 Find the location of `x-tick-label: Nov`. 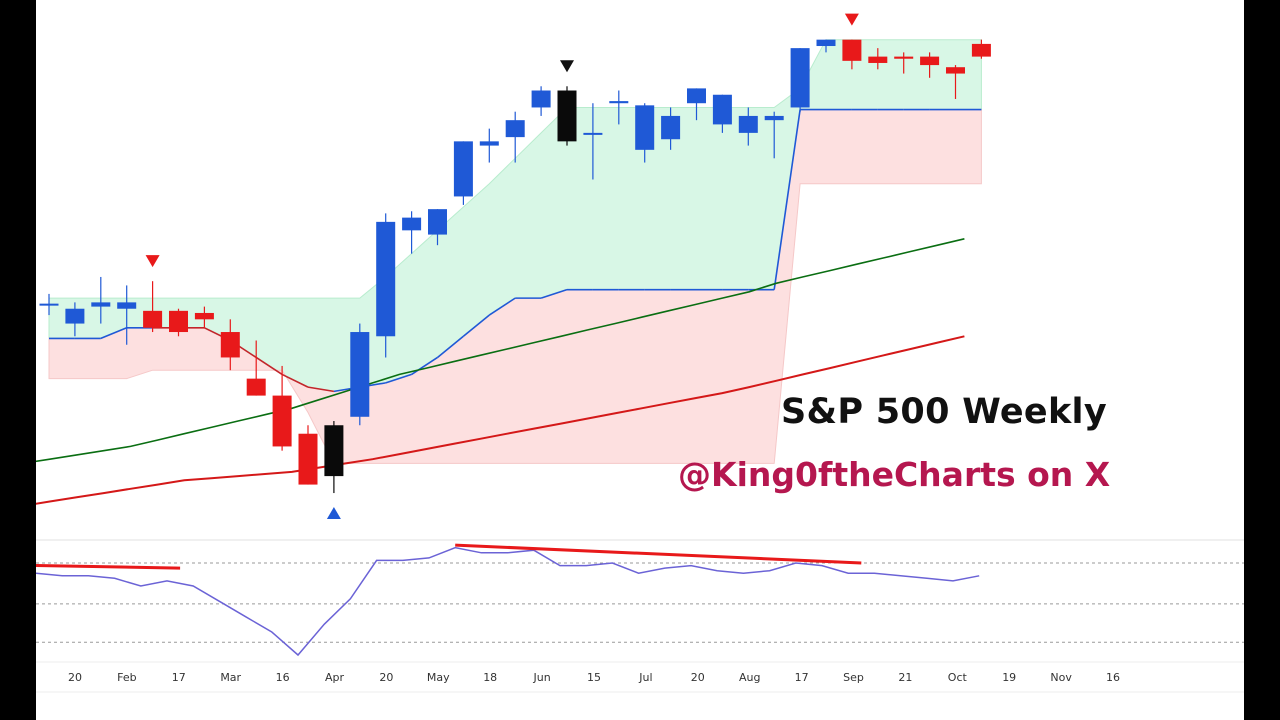

x-tick-label: Nov is located at coordinates (1061, 677).